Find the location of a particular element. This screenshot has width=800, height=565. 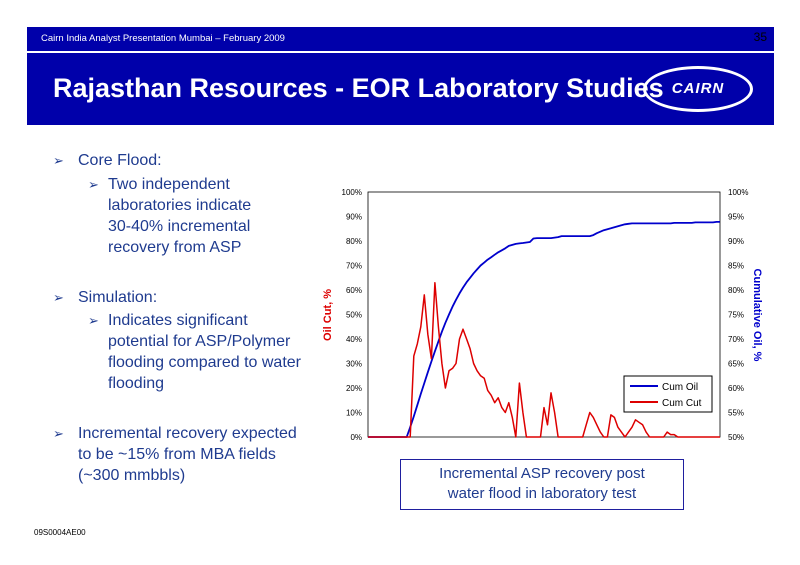

left-tick-label: 10% is located at coordinates (354, 413).